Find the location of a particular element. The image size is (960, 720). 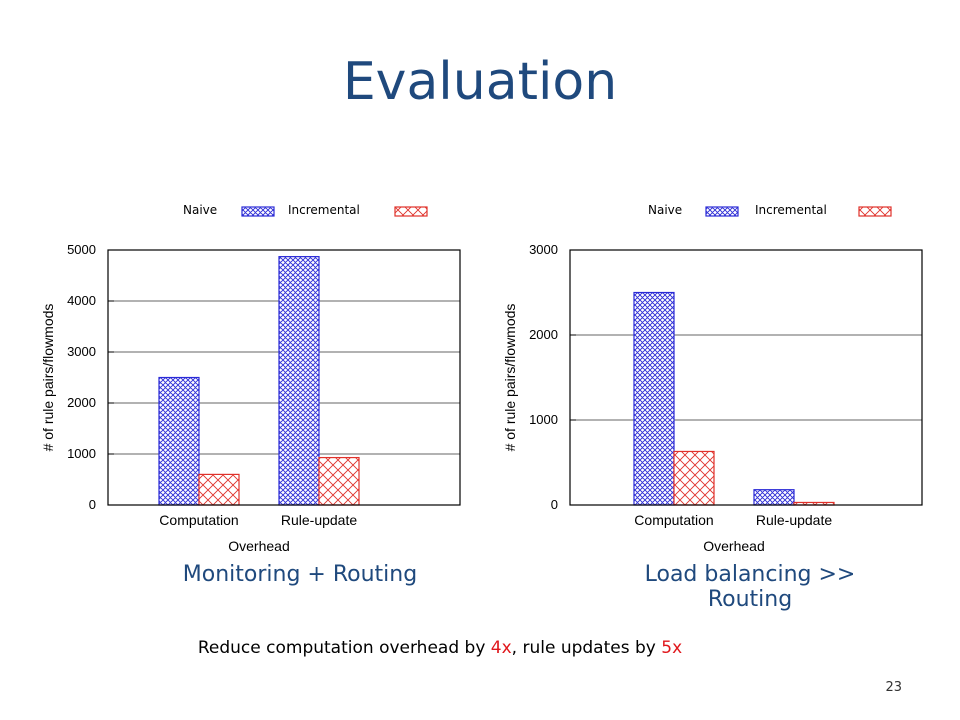

right-chart-caption: Load balancing >> Routing is located at coordinates (750, 587).